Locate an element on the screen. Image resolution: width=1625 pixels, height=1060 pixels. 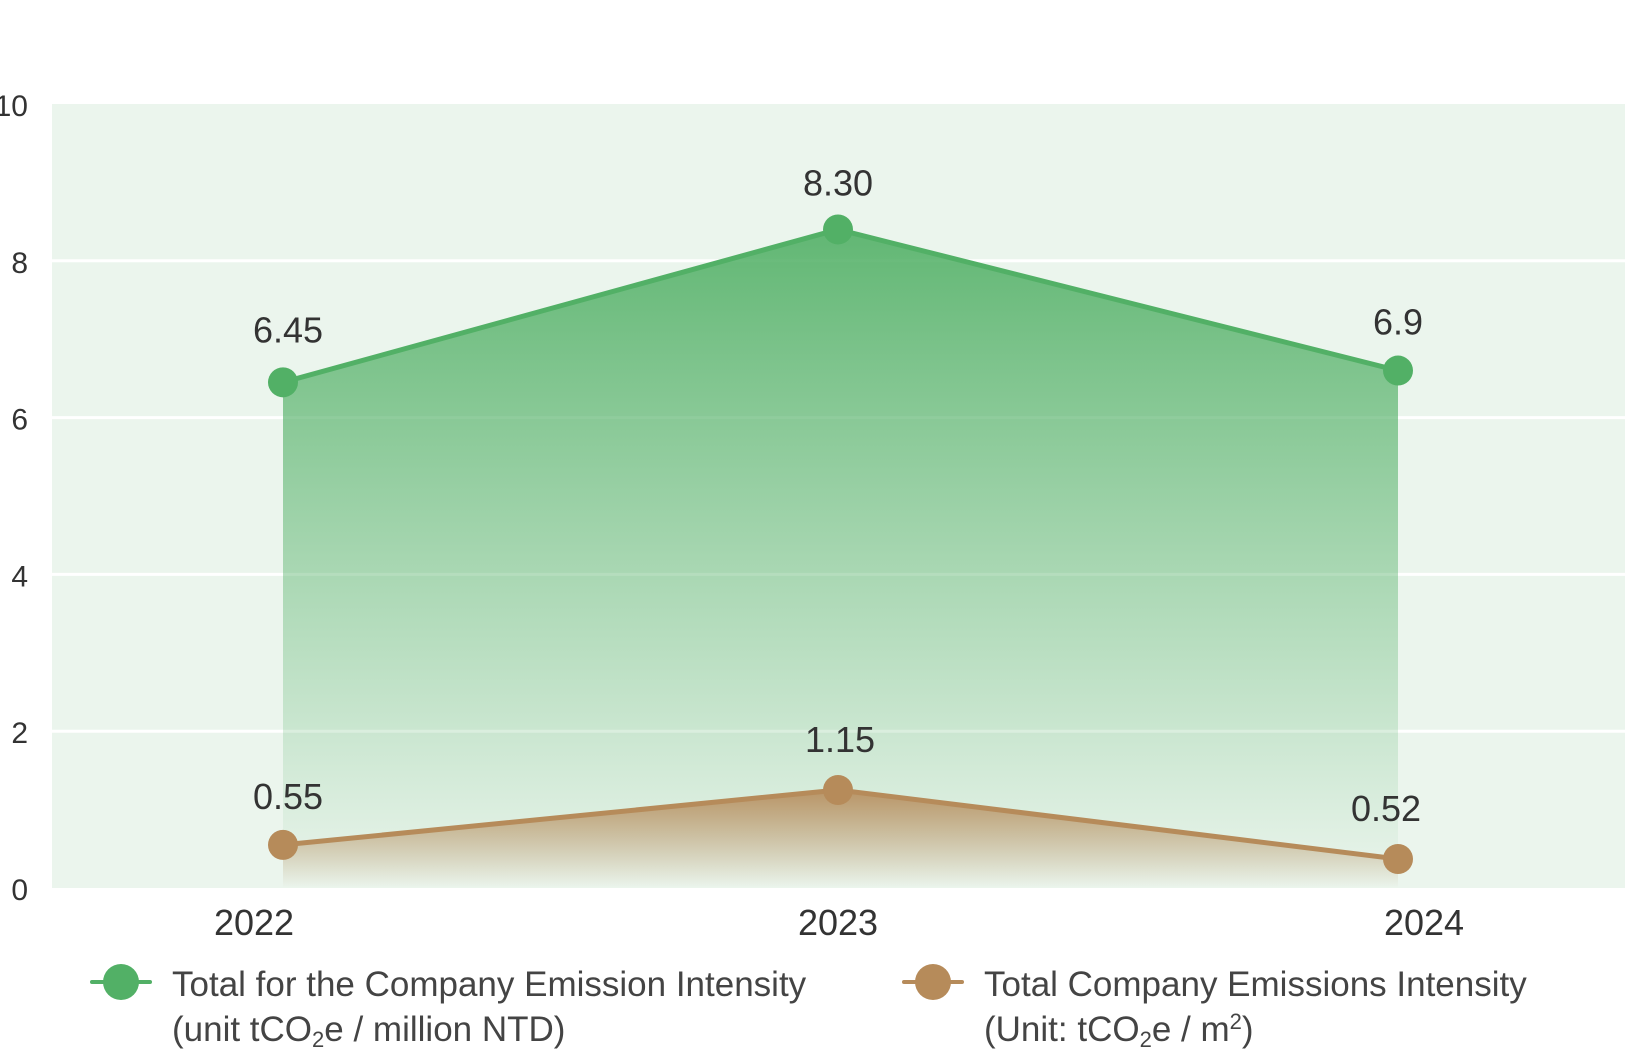
legend-marker-brown is located at coordinates (933, 982).